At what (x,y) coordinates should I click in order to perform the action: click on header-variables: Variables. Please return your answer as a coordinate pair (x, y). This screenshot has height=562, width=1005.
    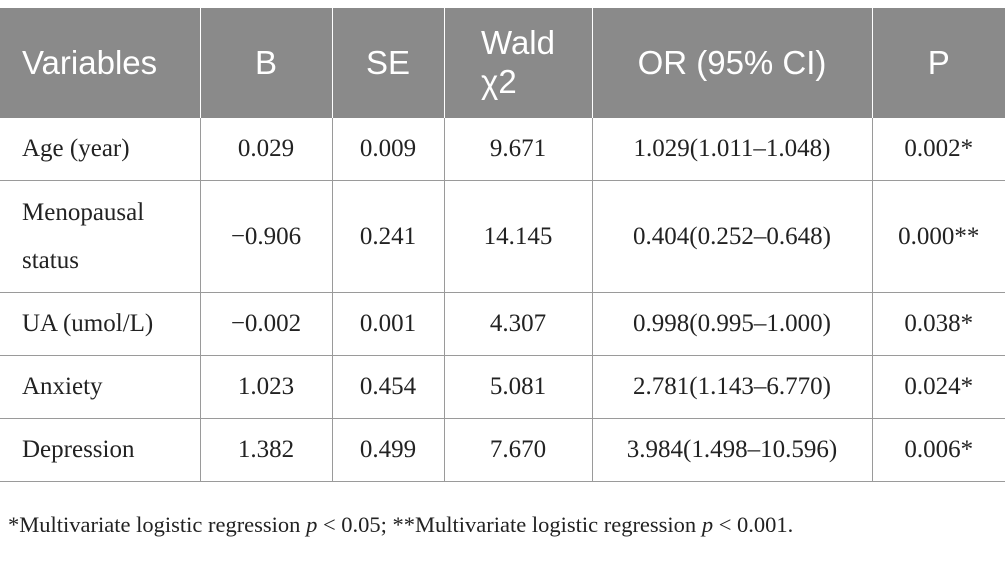
    Looking at the image, I should click on (100, 63).